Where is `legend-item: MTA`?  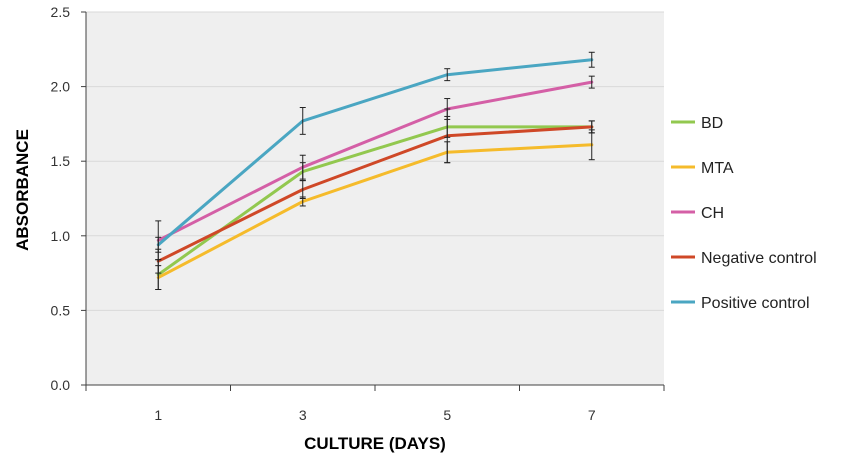
legend-item: MTA is located at coordinates (702, 168).